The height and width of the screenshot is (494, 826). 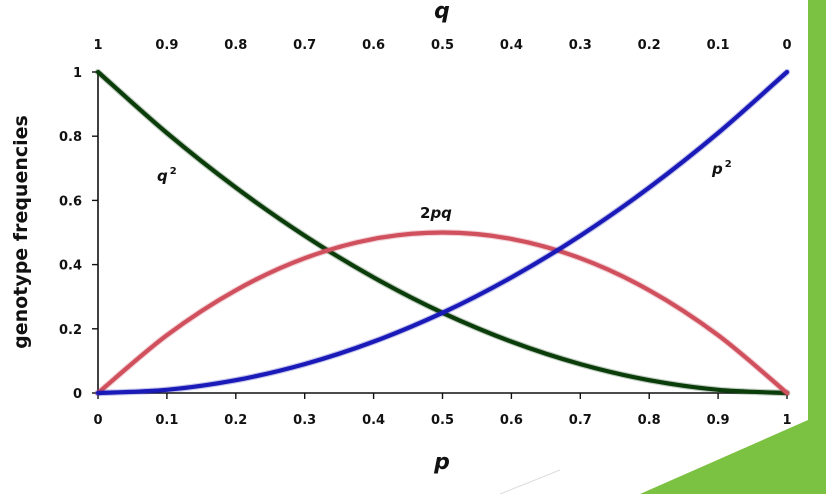 What do you see at coordinates (373, 420) in the screenshot?
I see `x-tick-label: 0.4` at bounding box center [373, 420].